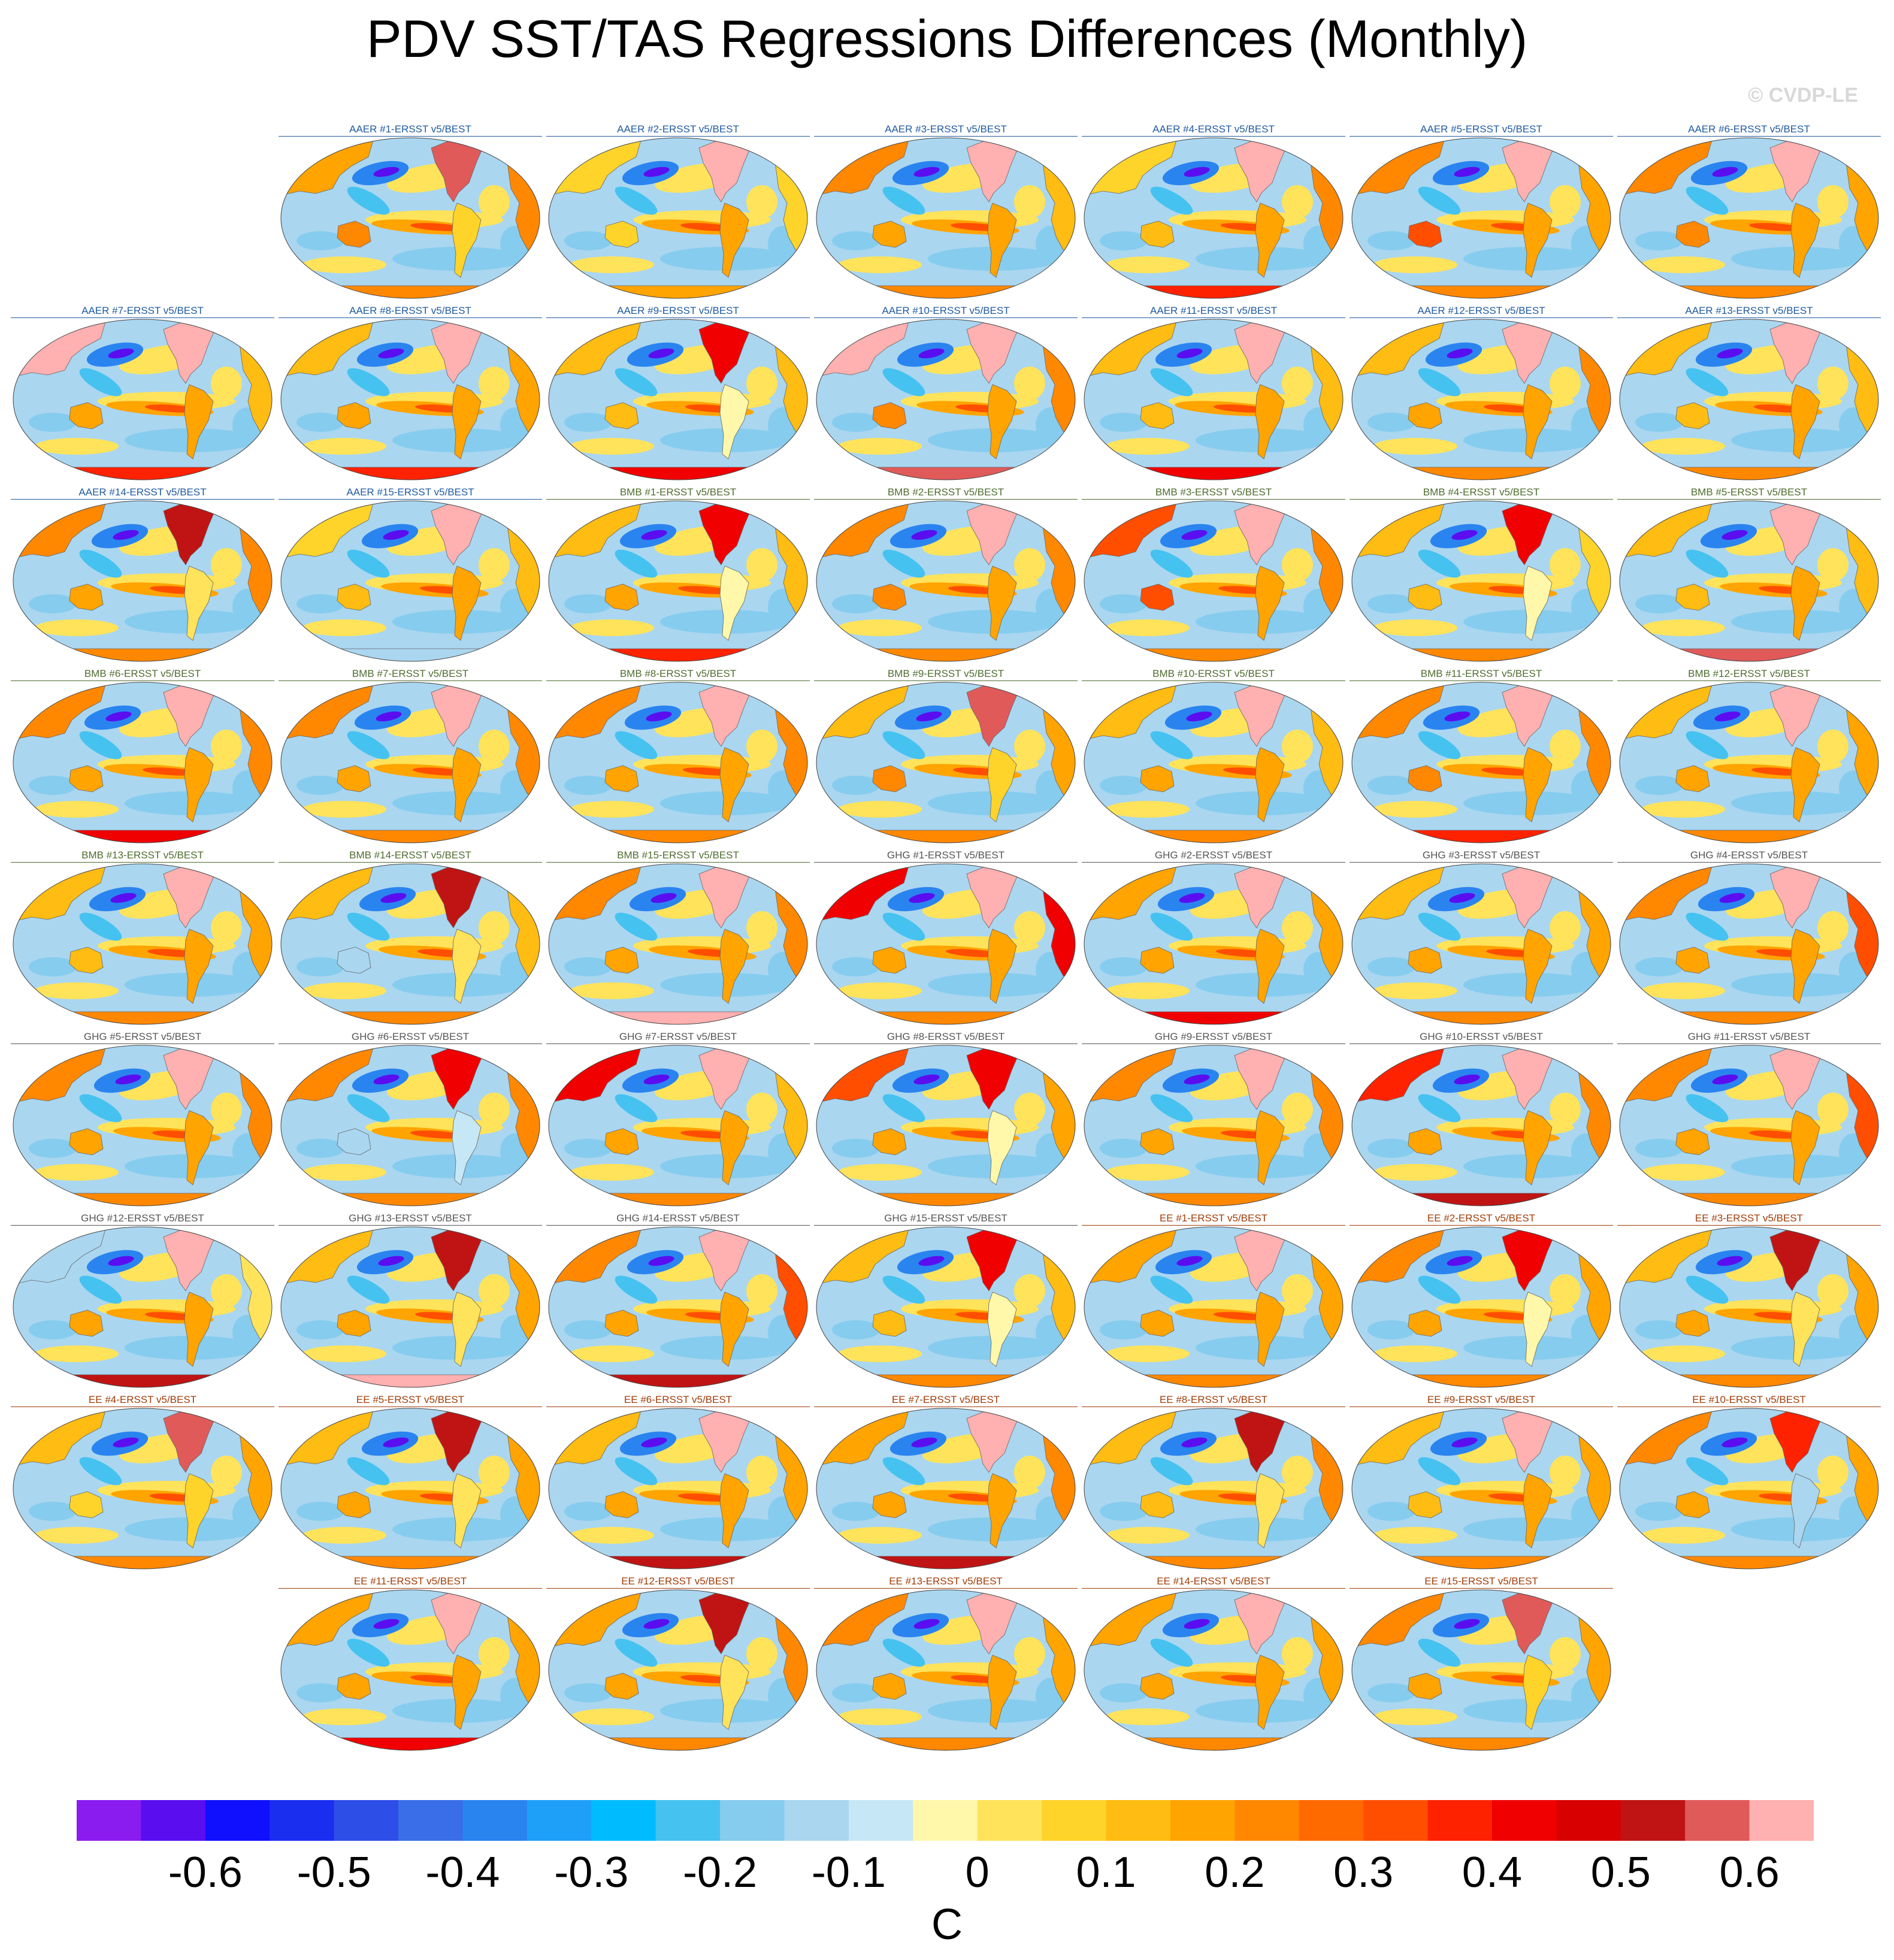  Describe the element at coordinates (678, 1302) in the screenshot. I see `map-panel: GHG #14-ERSST v5/BEST` at that location.